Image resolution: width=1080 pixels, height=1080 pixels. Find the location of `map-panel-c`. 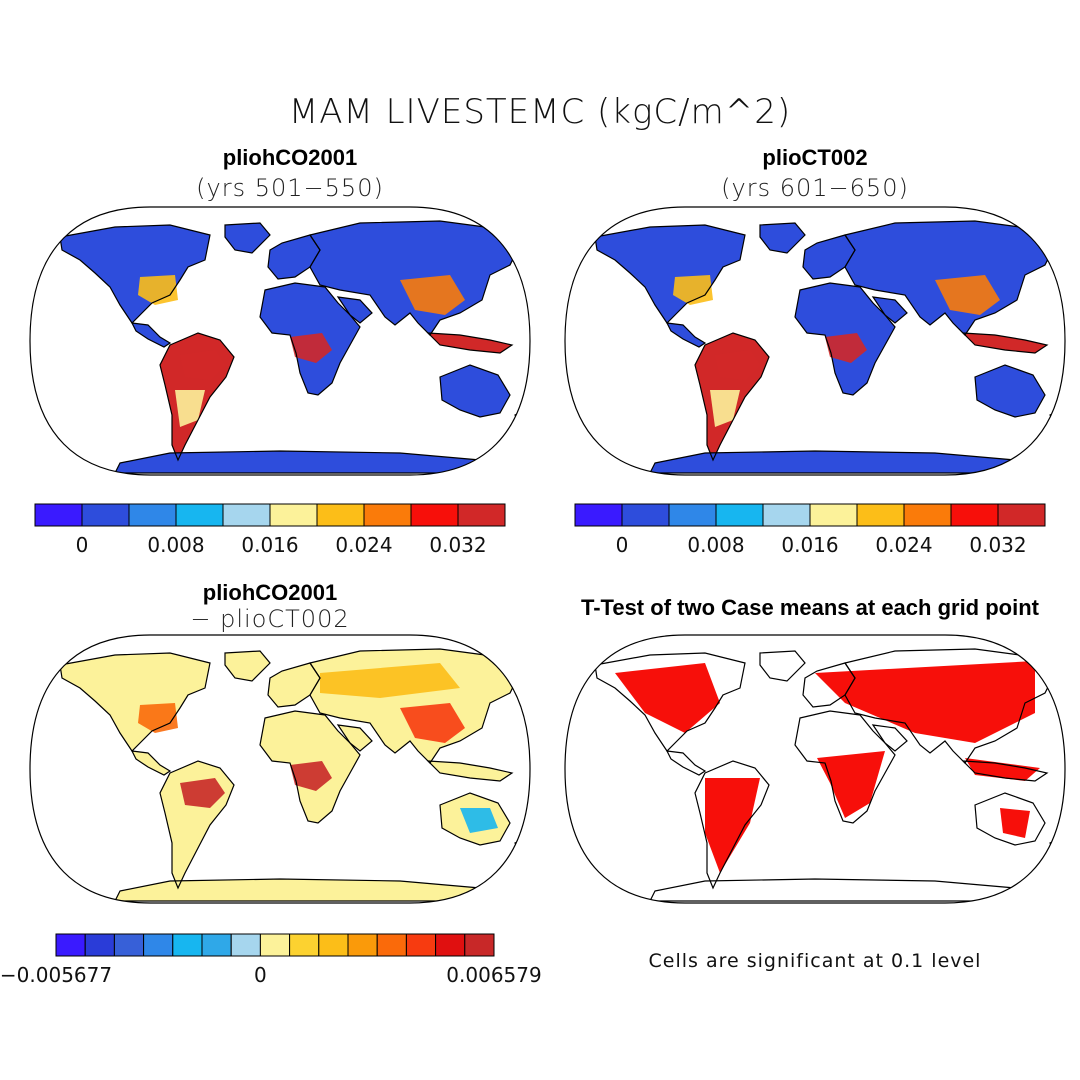

map-panel-c is located at coordinates (280, 769).